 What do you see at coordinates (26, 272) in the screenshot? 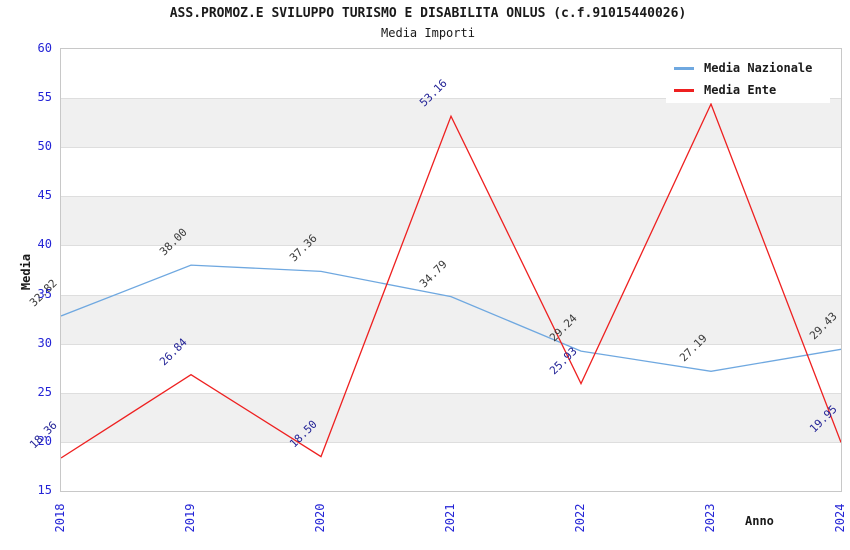
I see `y-axis-title: Media` at bounding box center [26, 272].